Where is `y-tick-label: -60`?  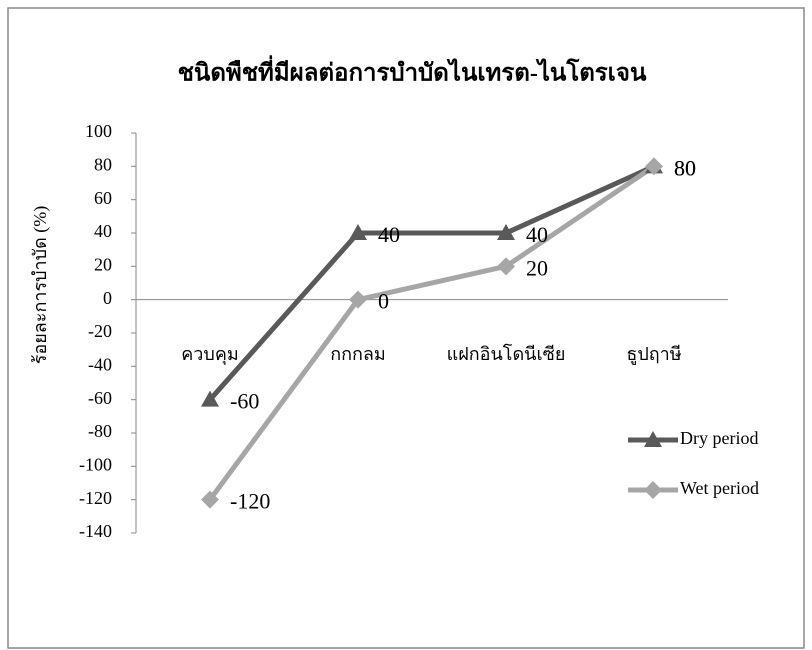 y-tick-label: -60 is located at coordinates (100, 398).